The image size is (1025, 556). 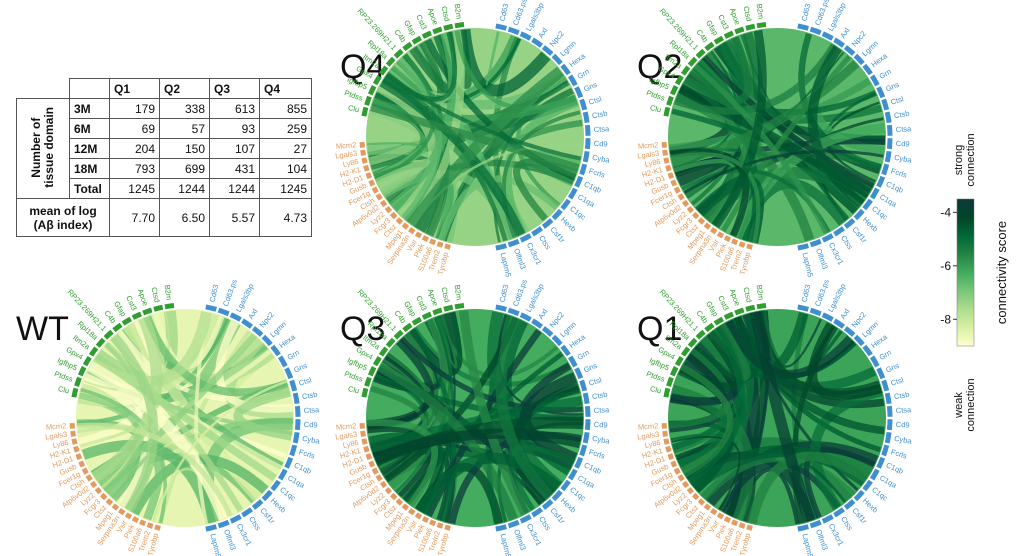 What do you see at coordinates (285, 168) in the screenshot?
I see `table-cell: 104` at bounding box center [285, 168].